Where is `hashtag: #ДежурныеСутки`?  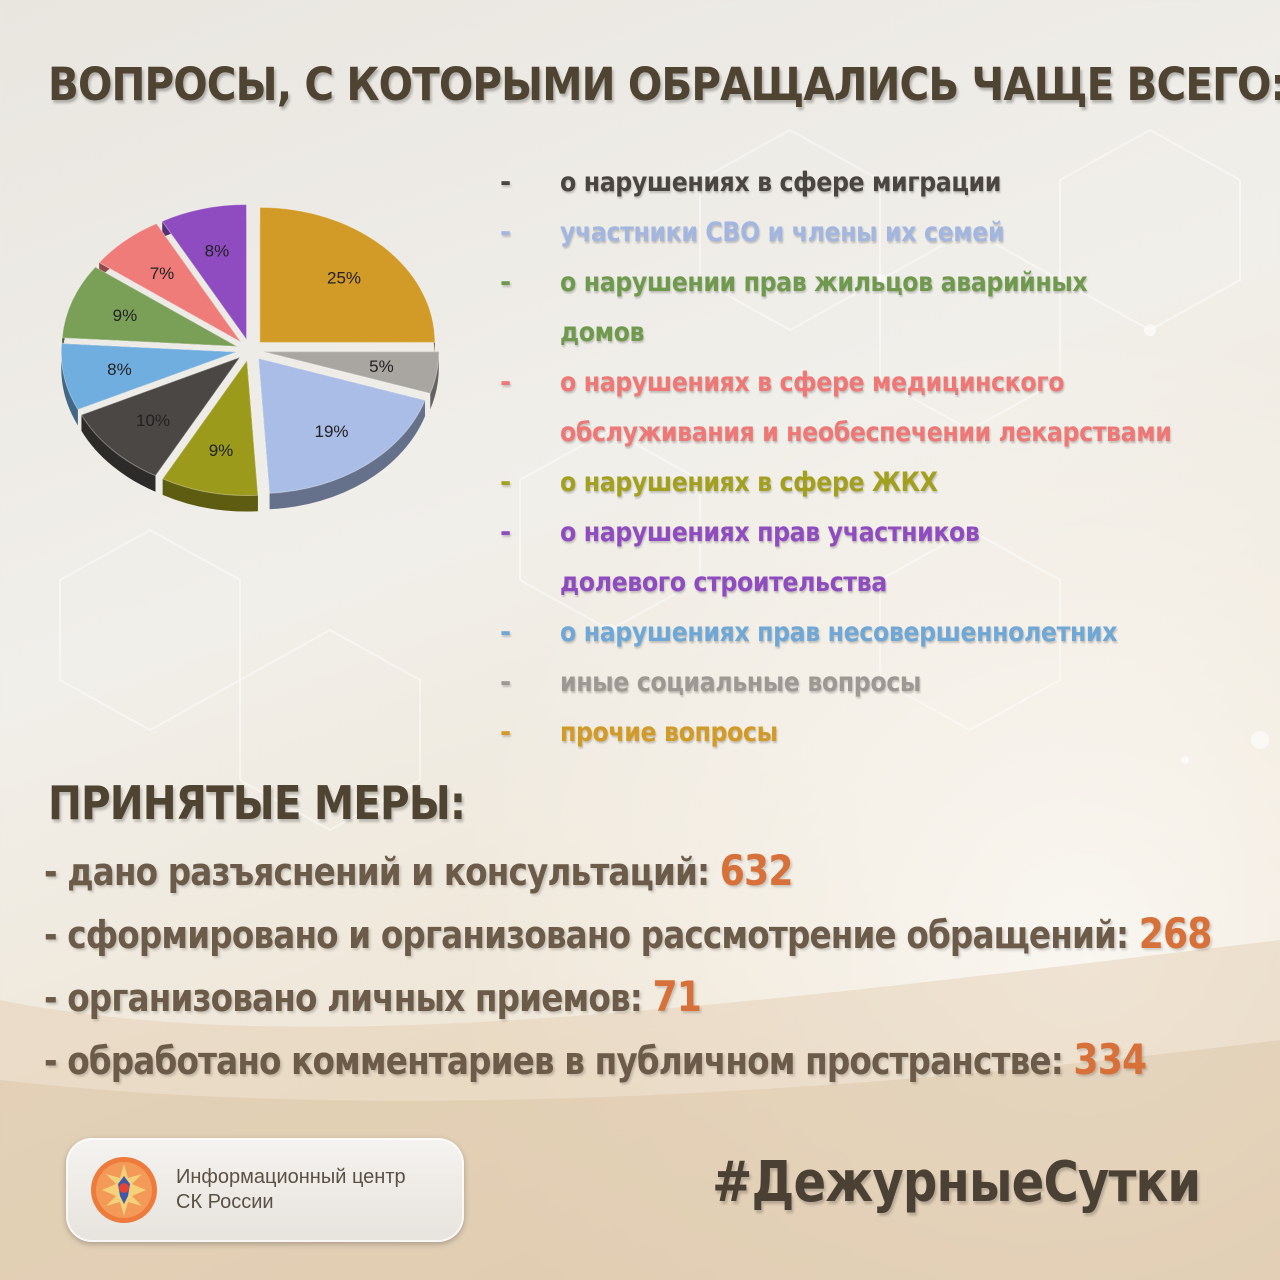 hashtag: #ДежурныеСутки is located at coordinates (956, 1182).